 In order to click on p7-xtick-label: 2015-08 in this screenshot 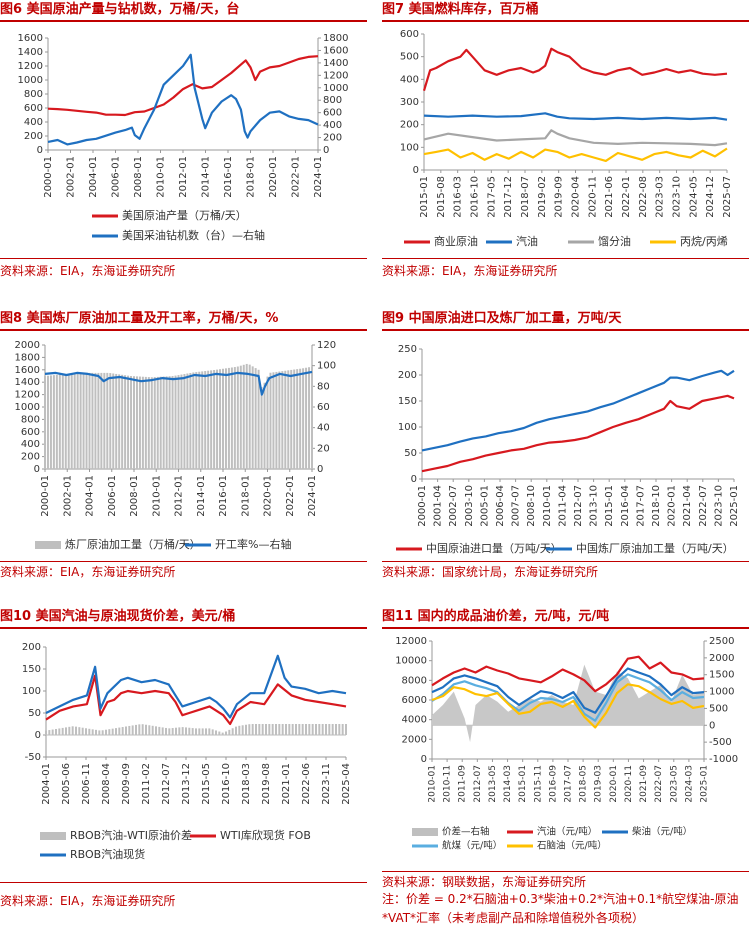, I will do `click(441, 197)`.